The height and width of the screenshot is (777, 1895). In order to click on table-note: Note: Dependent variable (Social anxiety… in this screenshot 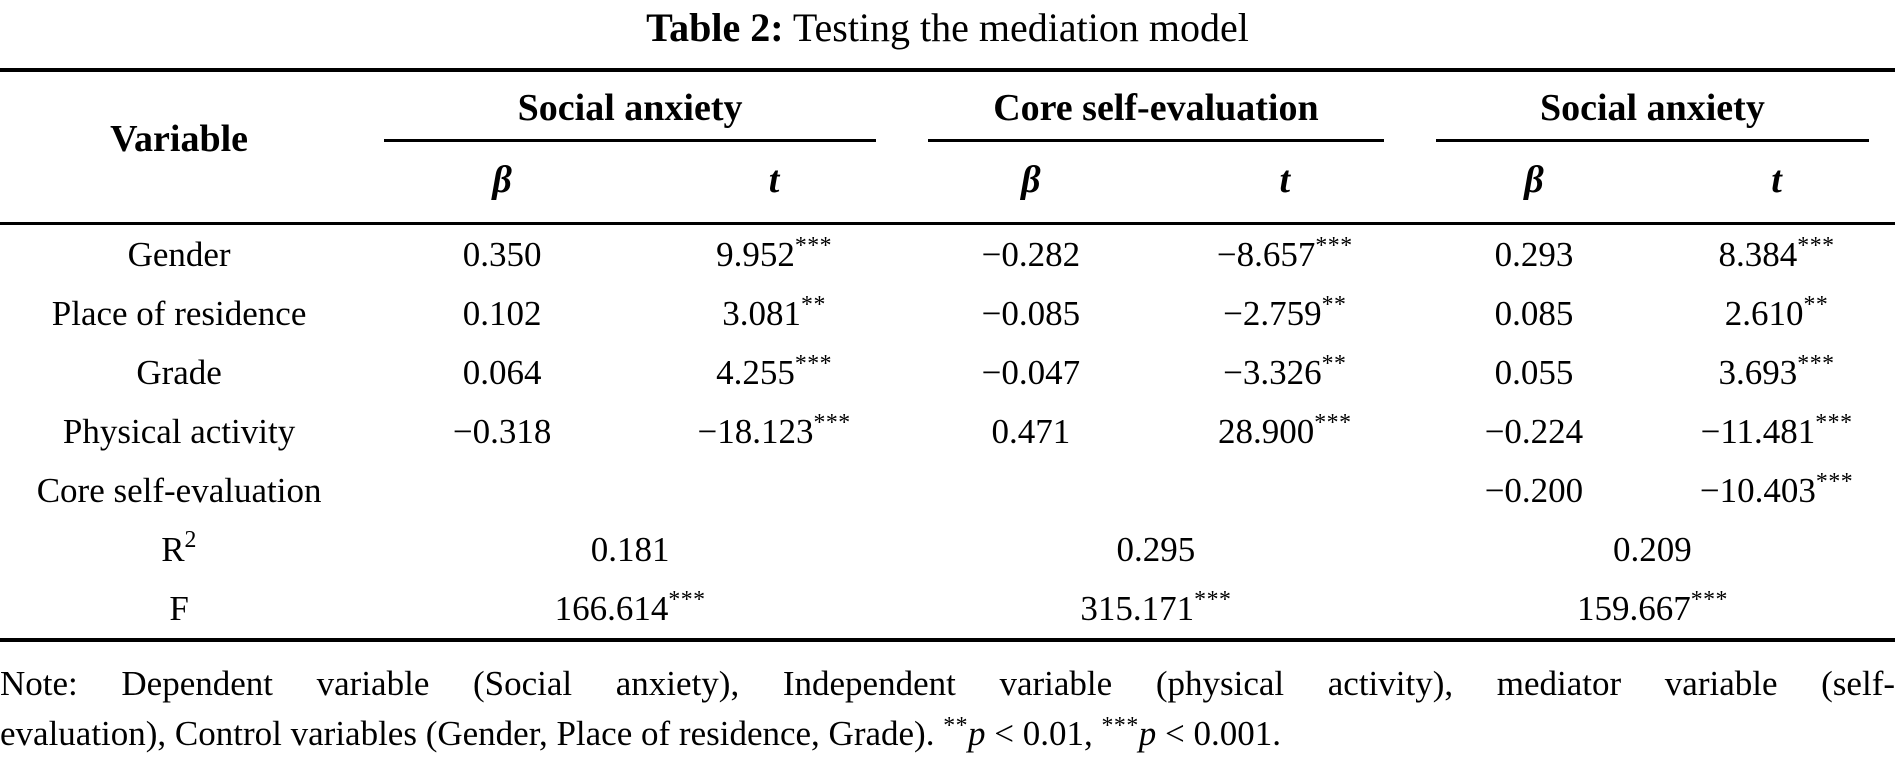, I will do `click(947, 711)`.